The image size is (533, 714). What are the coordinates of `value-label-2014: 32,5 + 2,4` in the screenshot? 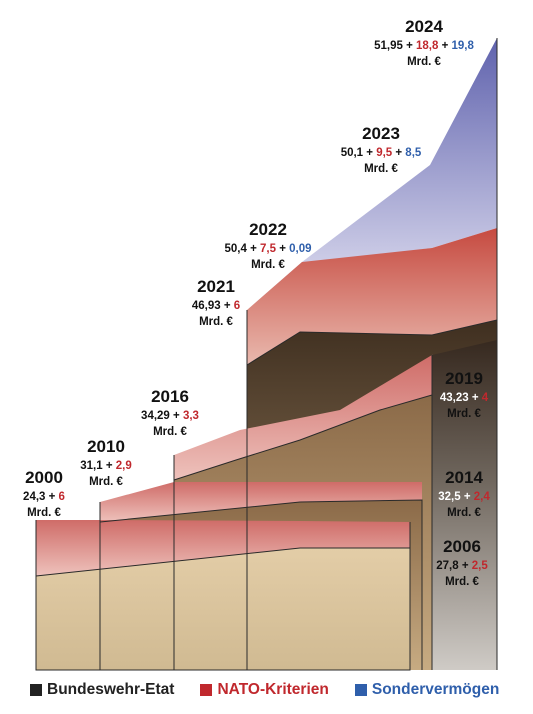 It's located at (464, 497).